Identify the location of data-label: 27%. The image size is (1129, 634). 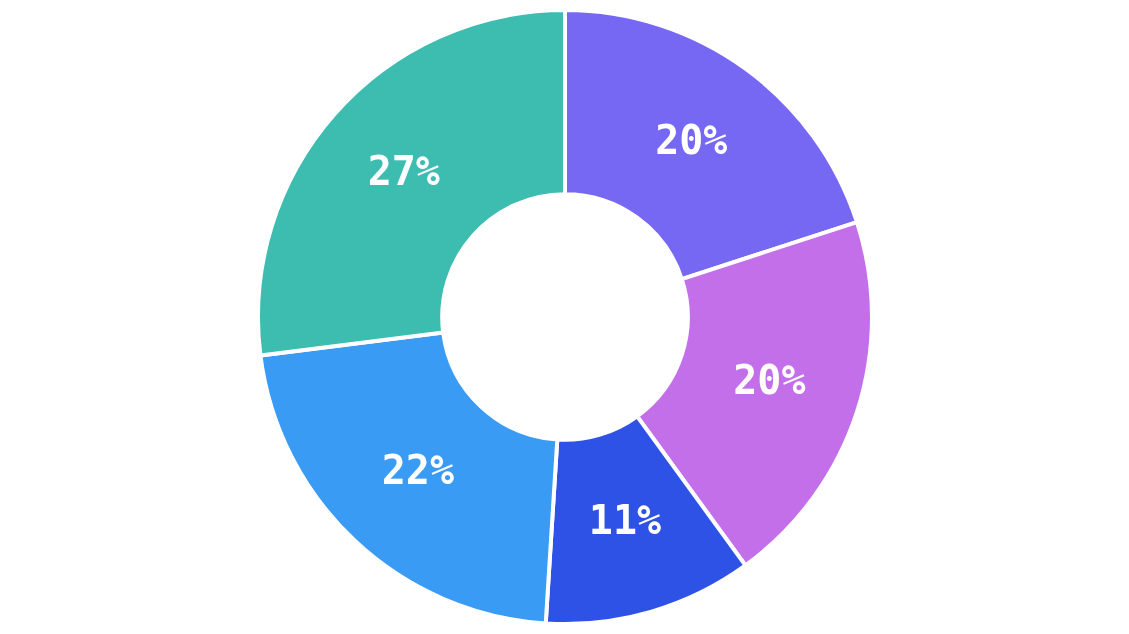
(403, 171).